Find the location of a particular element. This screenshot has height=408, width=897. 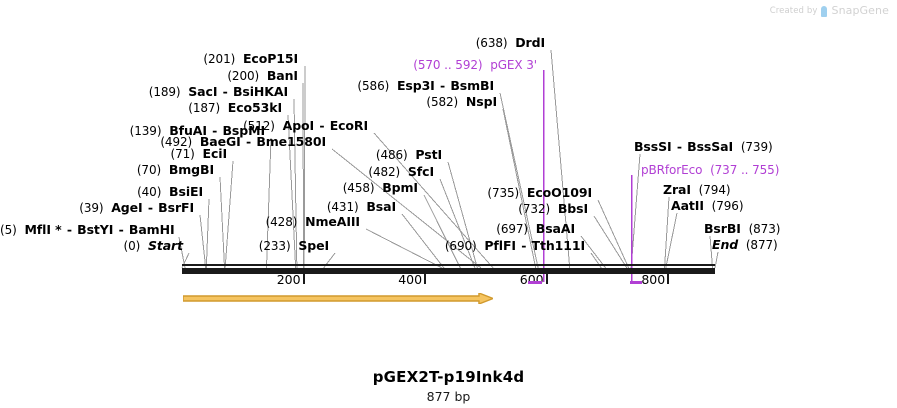

site-label-spei: (233) SpeI is located at coordinates (164, 246).